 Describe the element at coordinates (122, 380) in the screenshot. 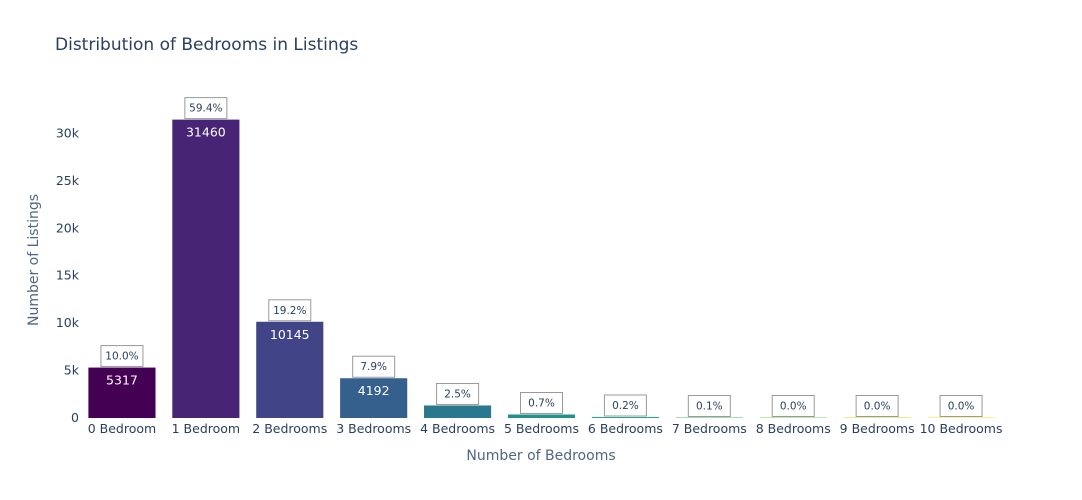

I see `bar-value-label: 5317` at that location.